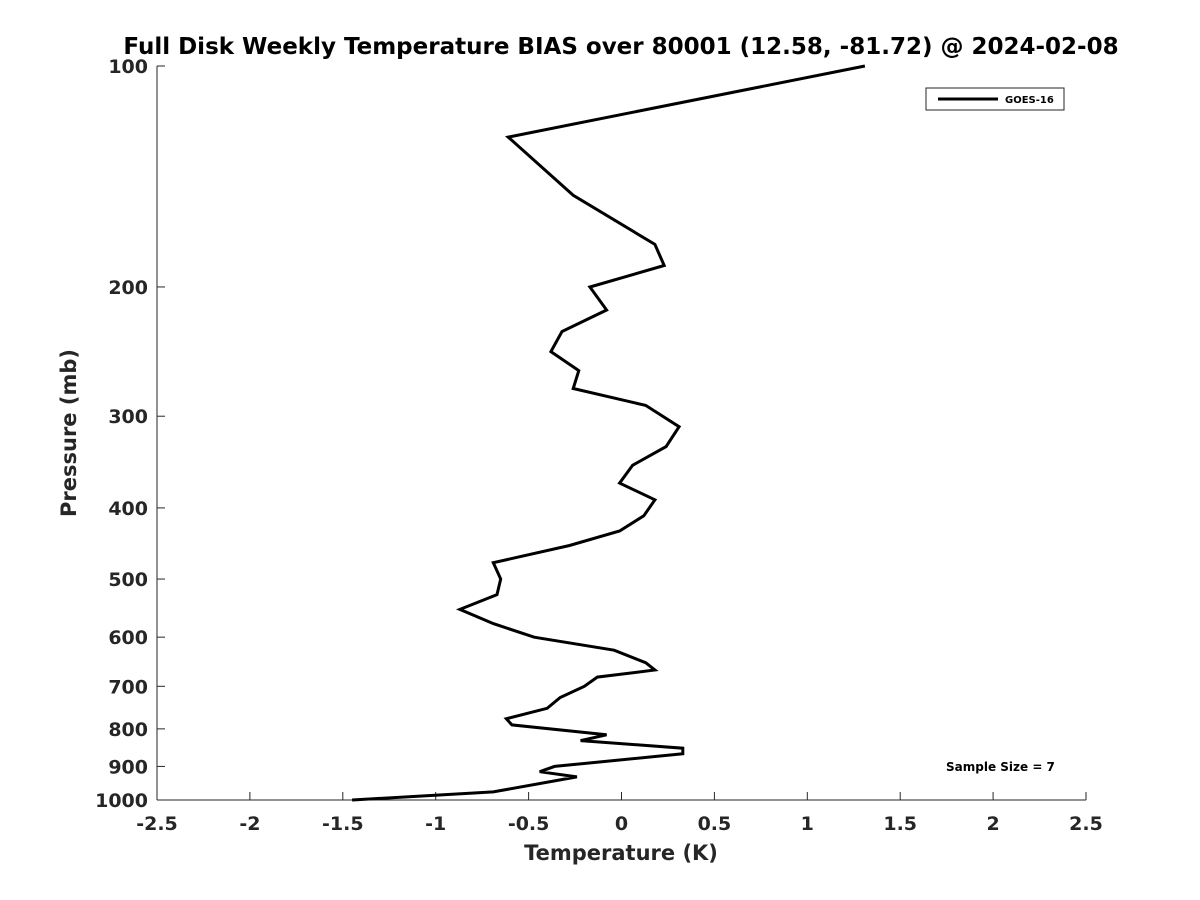  Describe the element at coordinates (807, 824) in the screenshot. I see `x-tick-label: 1` at that location.